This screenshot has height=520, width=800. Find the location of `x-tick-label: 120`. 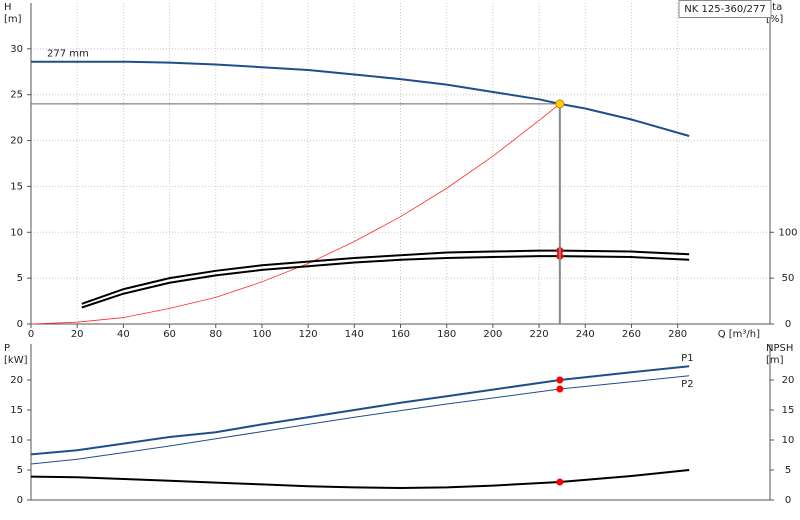

x-tick-label: 120 is located at coordinates (308, 334).